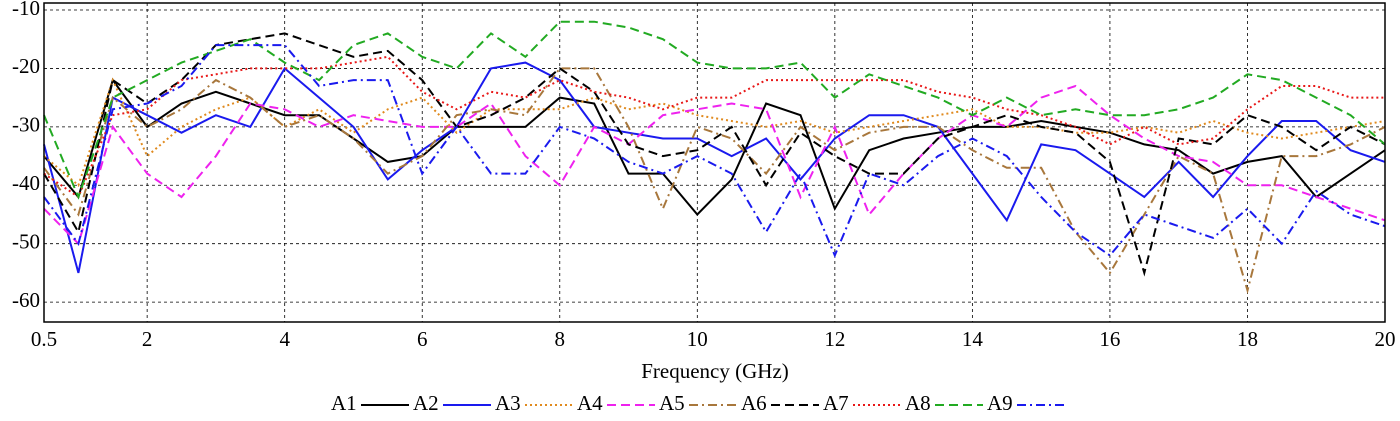  I want to click on legend-label: A2, so click(426, 403).